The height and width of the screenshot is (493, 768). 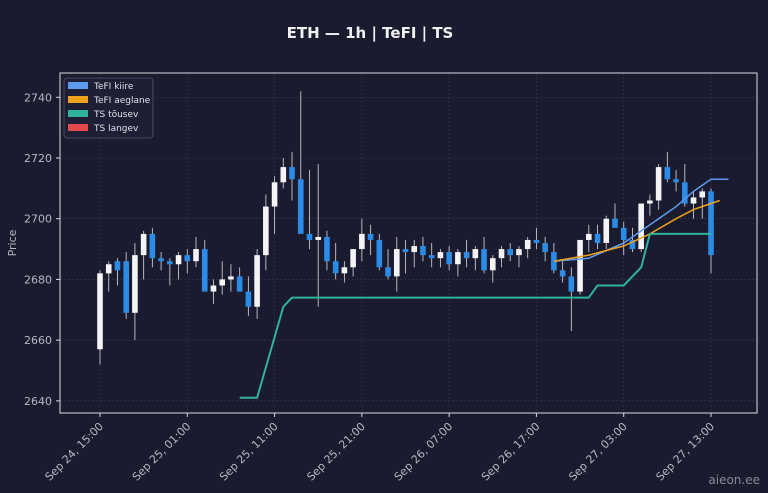 I want to click on x-tick-label: Sep 24, 15:00, so click(x=75, y=452).